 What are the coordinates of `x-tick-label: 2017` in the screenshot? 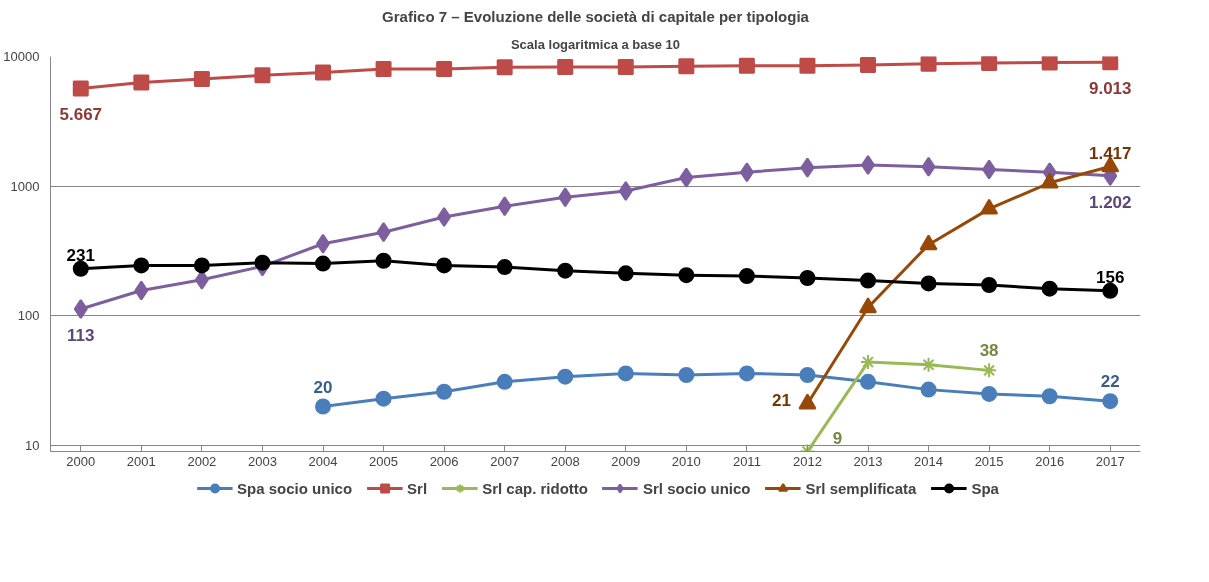 It's located at (1110, 461).